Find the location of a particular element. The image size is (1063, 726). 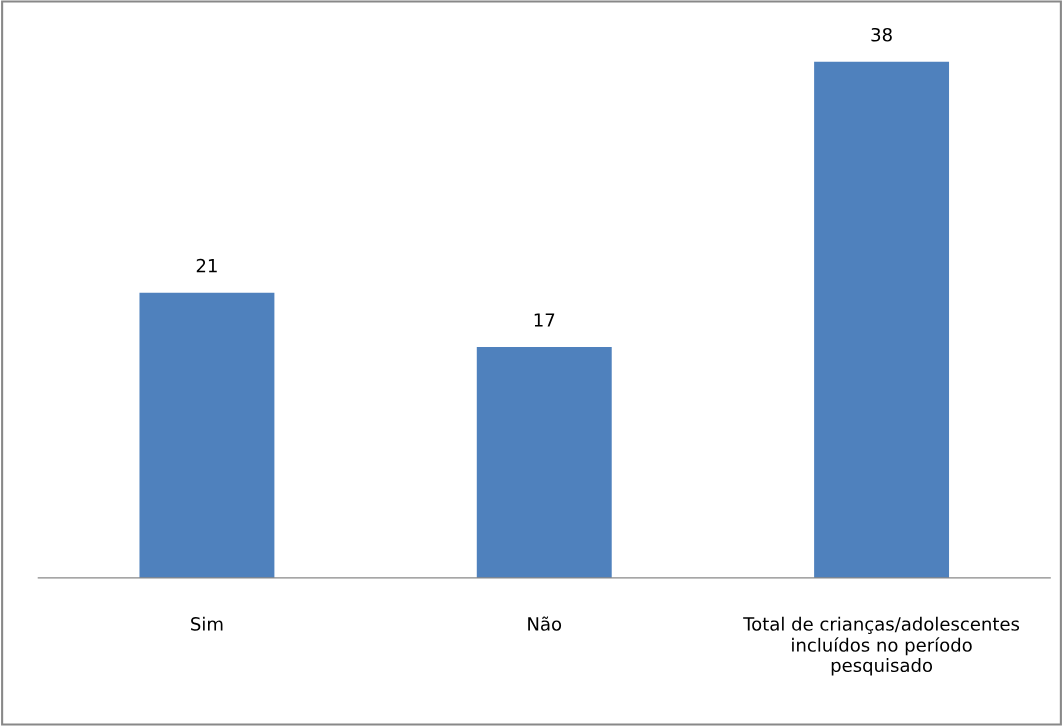

x-tick-label: Não is located at coordinates (545, 623).